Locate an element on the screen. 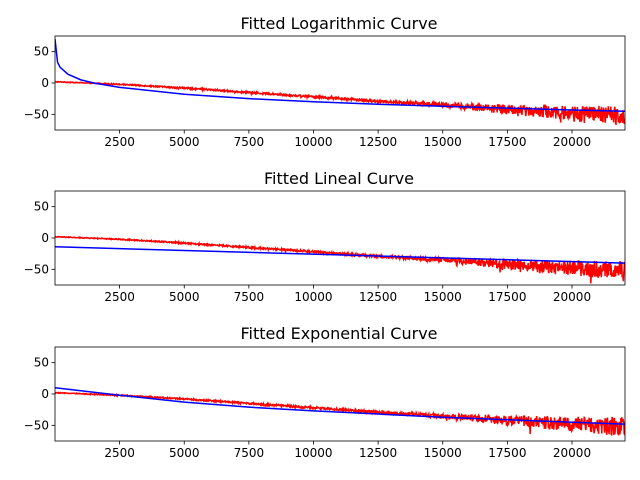  subplot-title: Fitted Exponential Curve is located at coordinates (338, 333).